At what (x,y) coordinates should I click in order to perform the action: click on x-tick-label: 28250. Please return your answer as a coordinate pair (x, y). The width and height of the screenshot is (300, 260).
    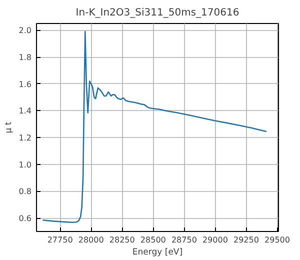
    Looking at the image, I should click on (122, 240).